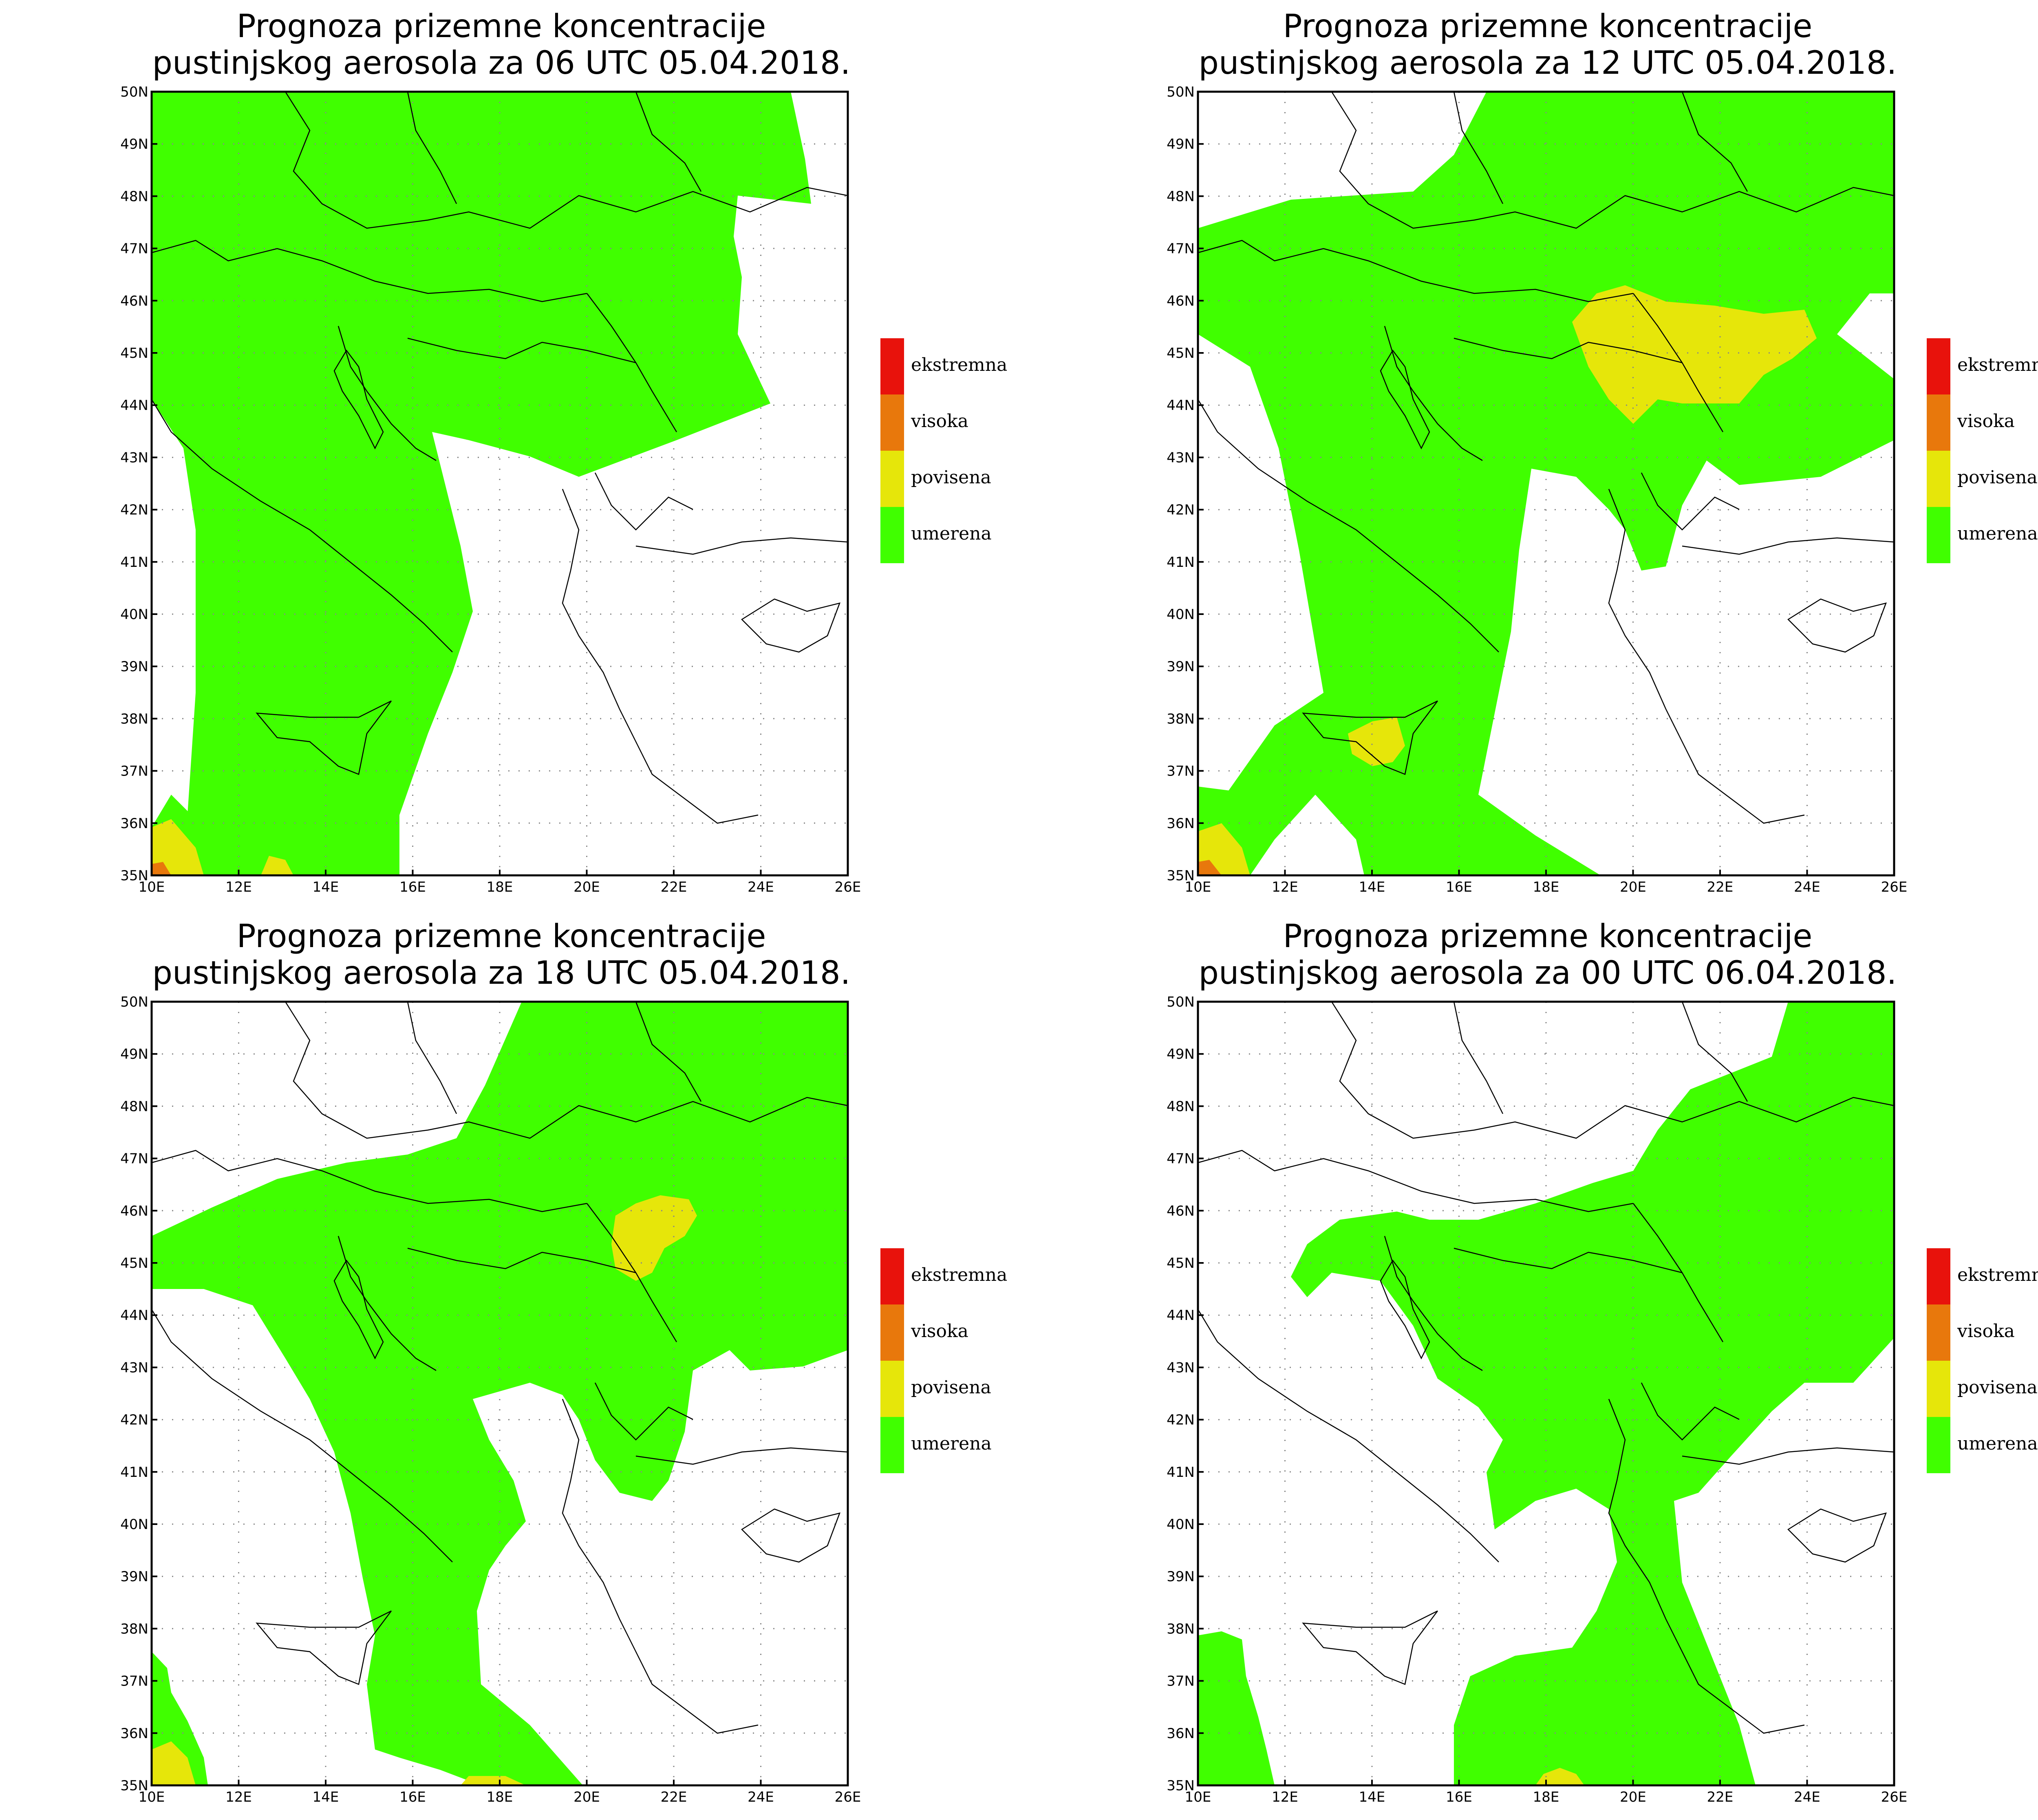 The width and height of the screenshot is (2038, 1820). I want to click on lat-tick-label: 46N, so click(1181, 1211).